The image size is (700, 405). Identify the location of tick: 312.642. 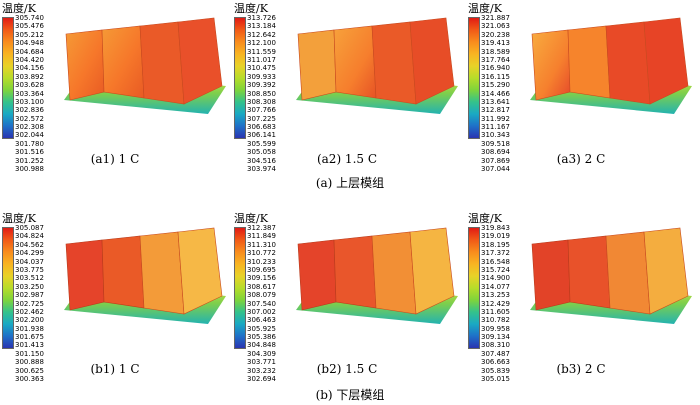
(261, 34).